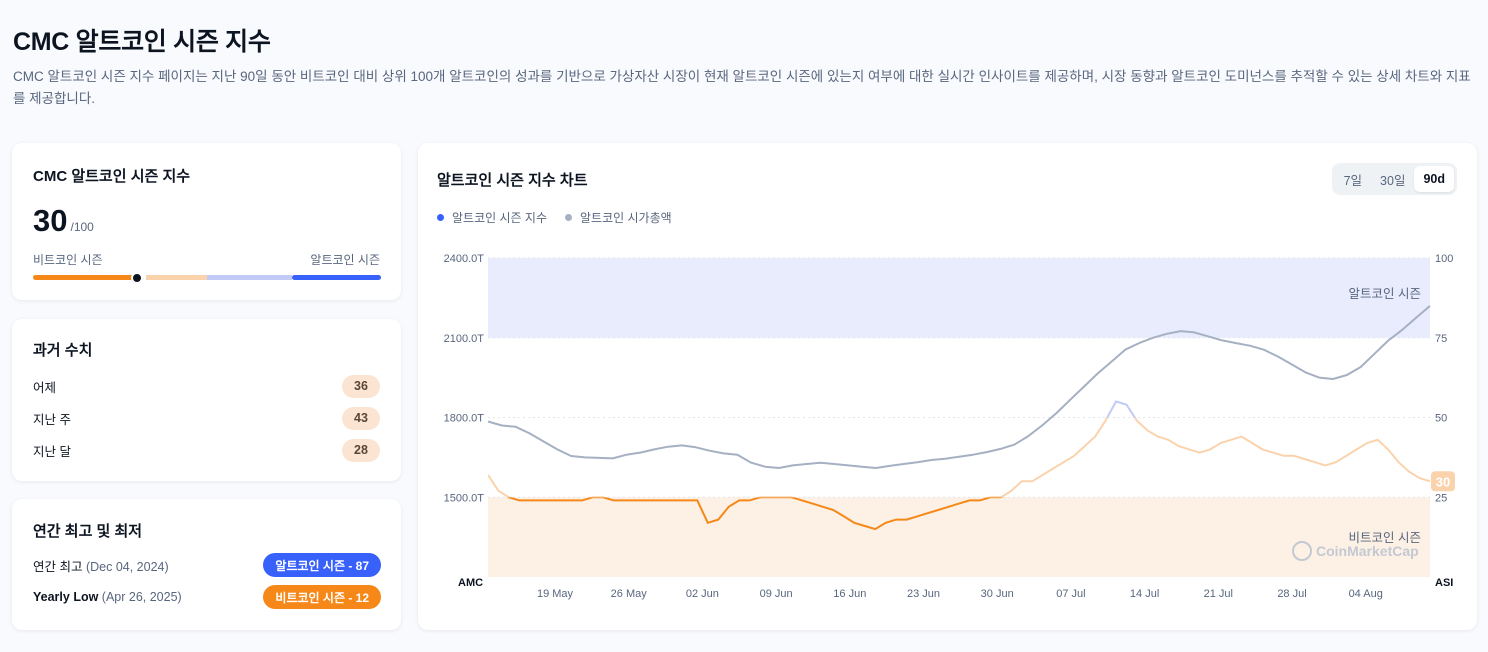 The height and width of the screenshot is (652, 1488). I want to click on scale-segment-bitcoin-light, so click(176, 277).